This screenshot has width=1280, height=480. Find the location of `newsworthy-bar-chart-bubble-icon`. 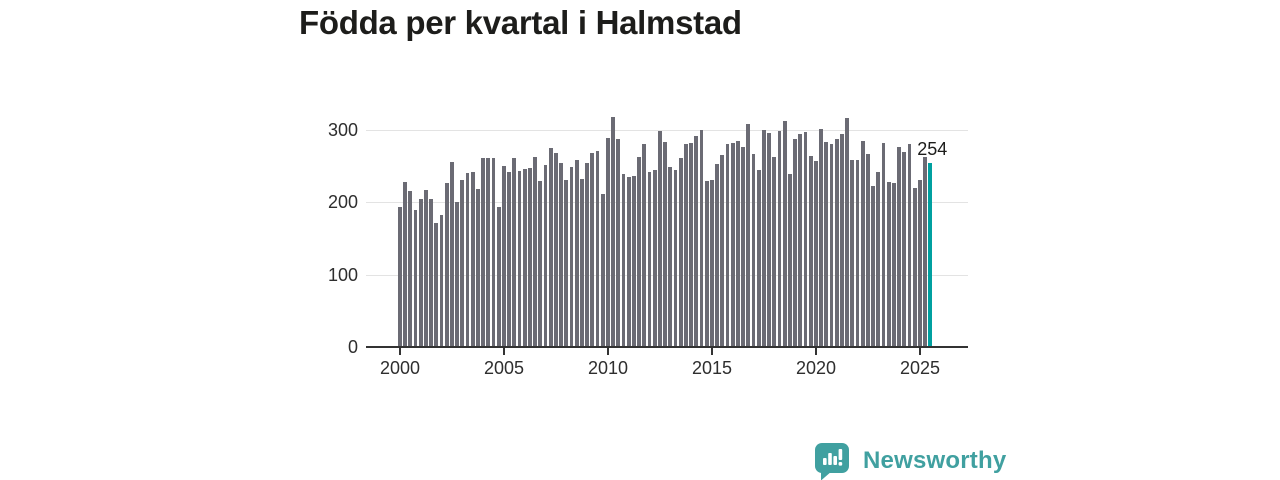

newsworthy-bar-chart-bubble-icon is located at coordinates (832, 461).